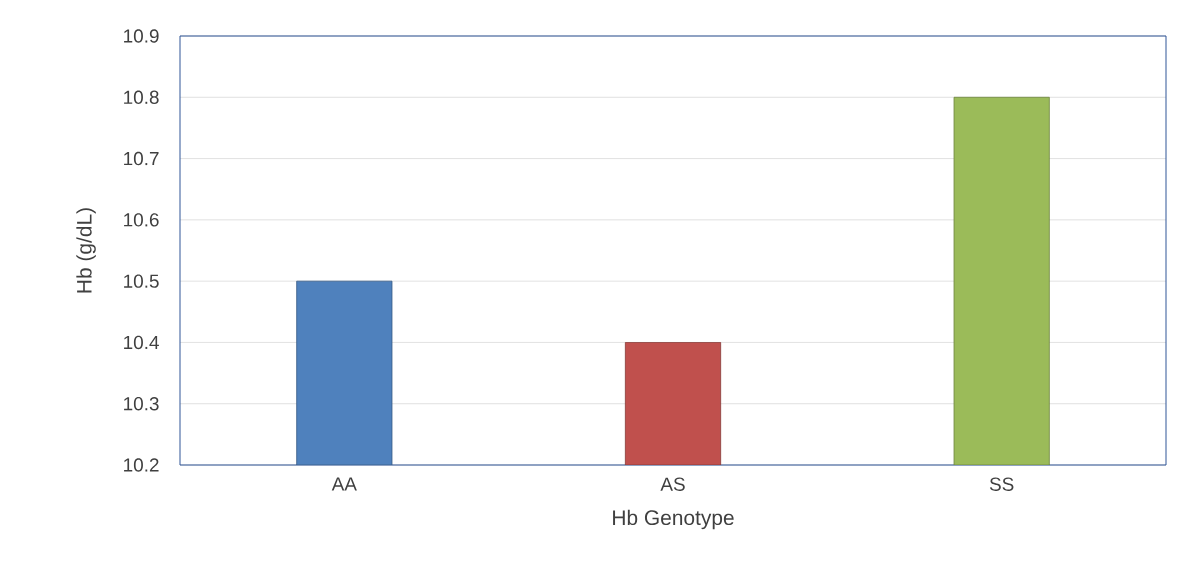 This screenshot has height=580, width=1201. What do you see at coordinates (141, 220) in the screenshot?
I see `y-tick-label: 10.6` at bounding box center [141, 220].